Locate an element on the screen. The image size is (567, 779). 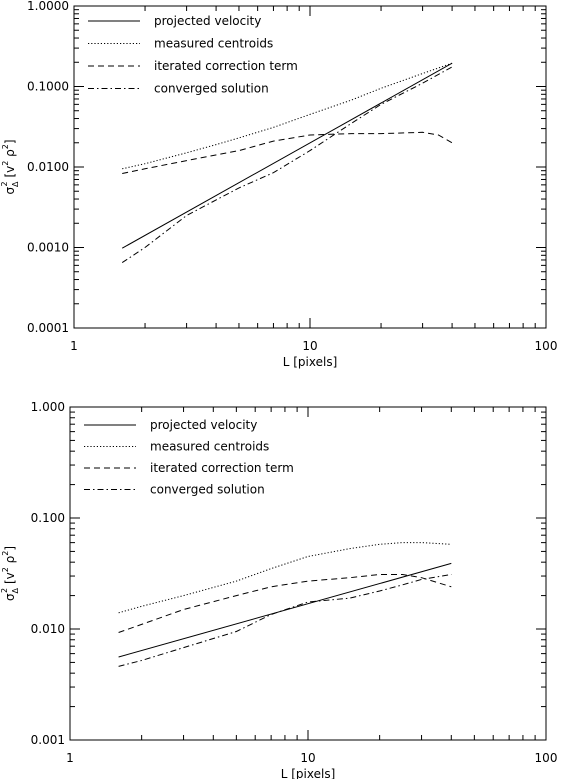
series-line-dotted is located at coordinates (287, 116).